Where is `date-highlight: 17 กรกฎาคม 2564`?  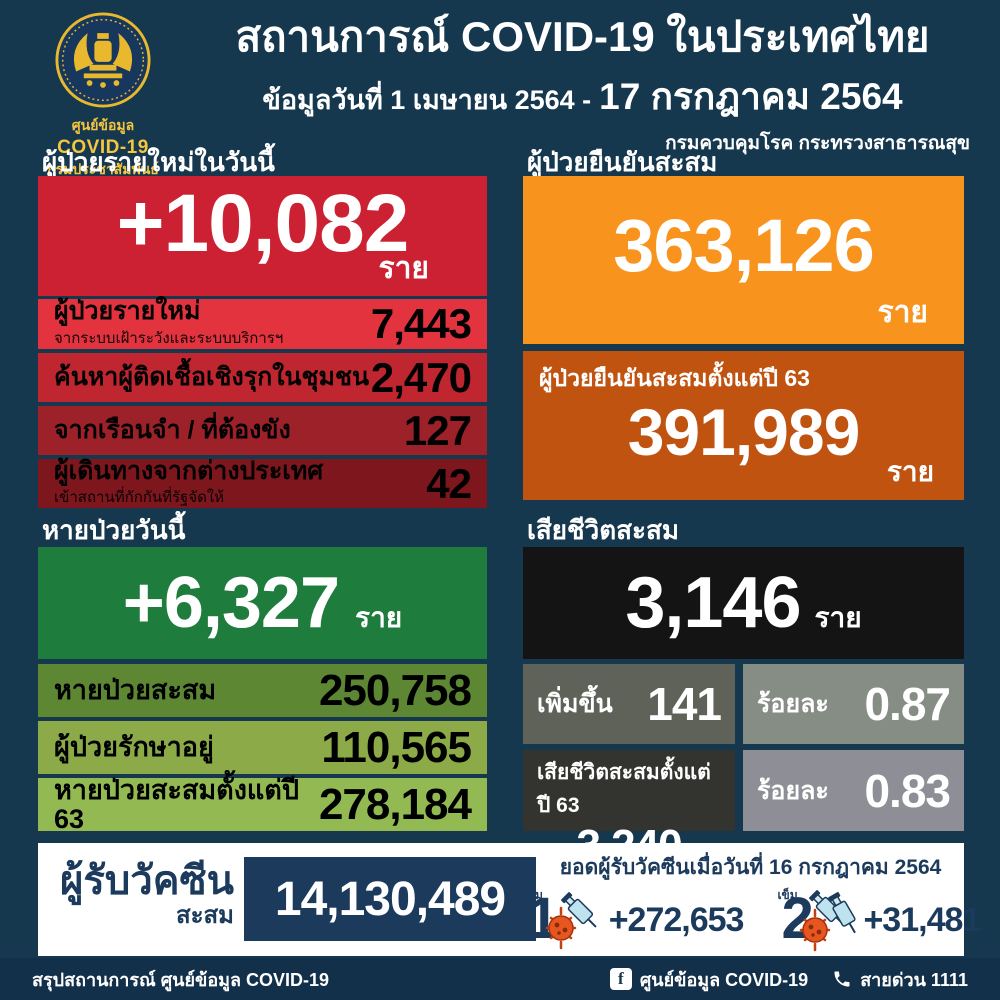
date-highlight: 17 กรกฎาคม 2564 is located at coordinates (751, 96).